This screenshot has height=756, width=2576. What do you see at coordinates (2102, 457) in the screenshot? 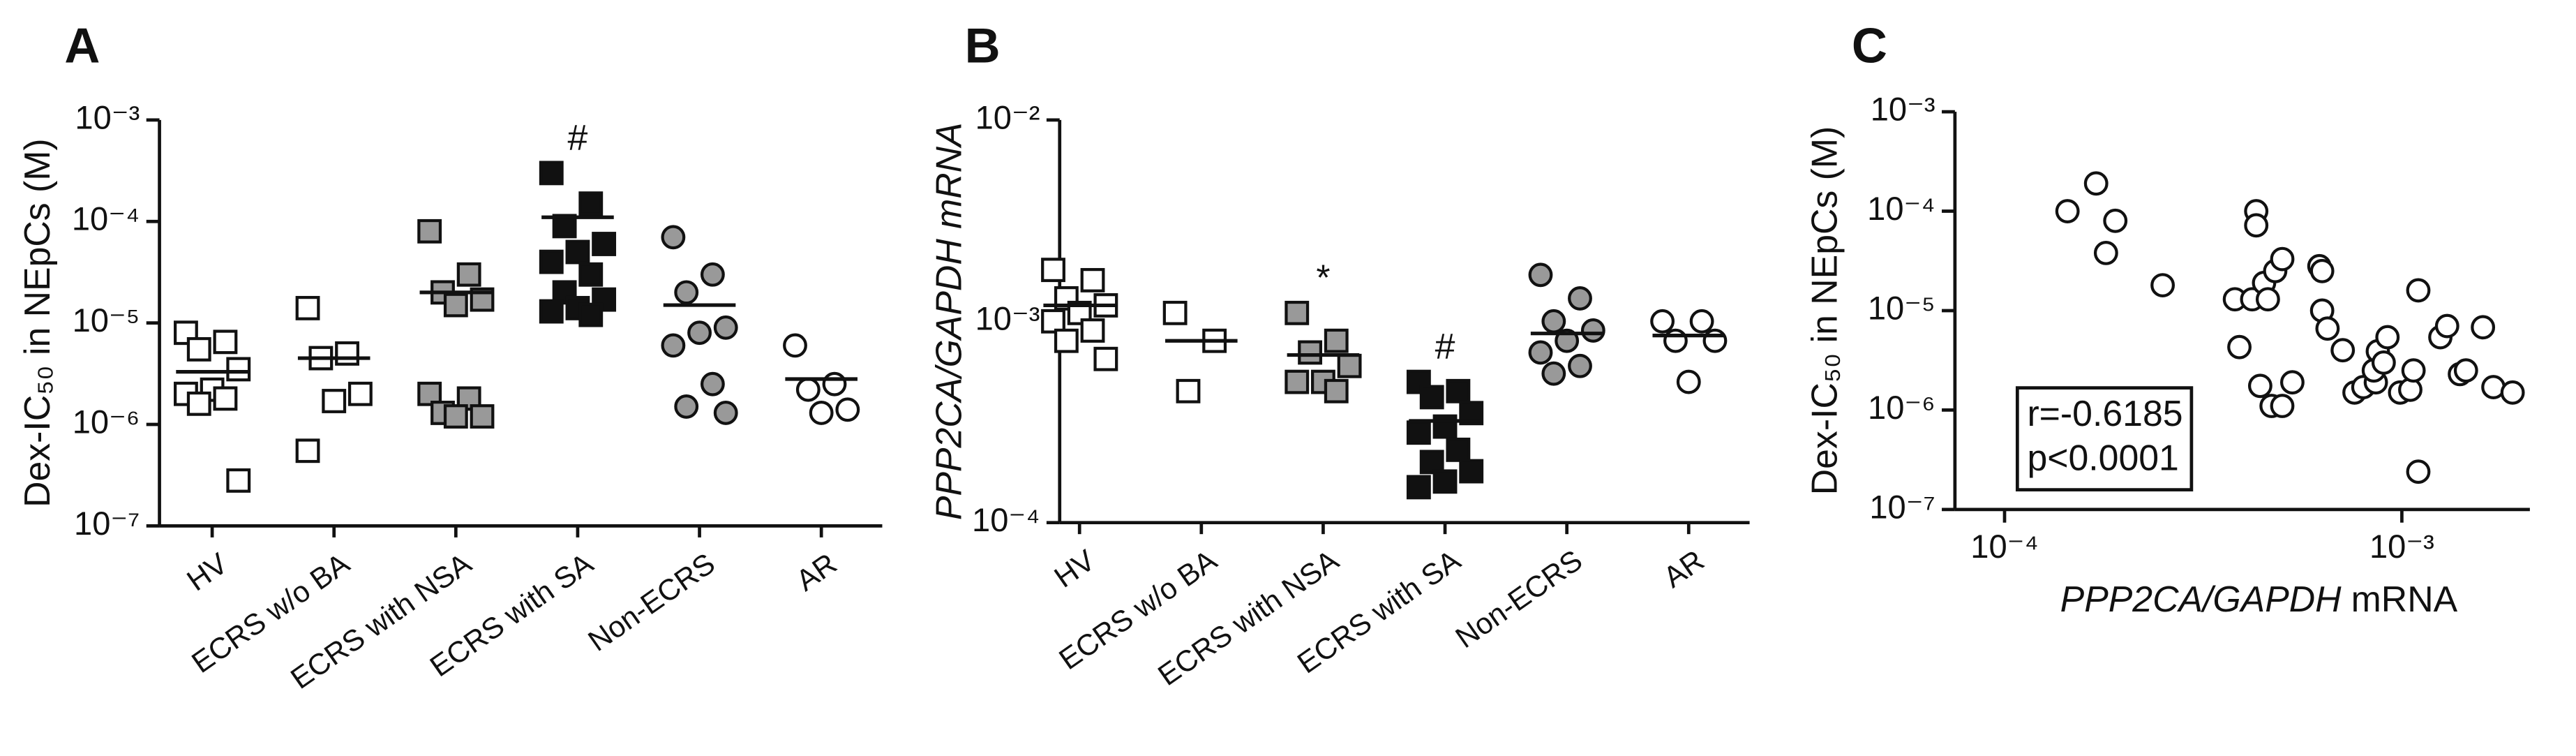
I see `annotation: p<0.0001` at bounding box center [2102, 457].